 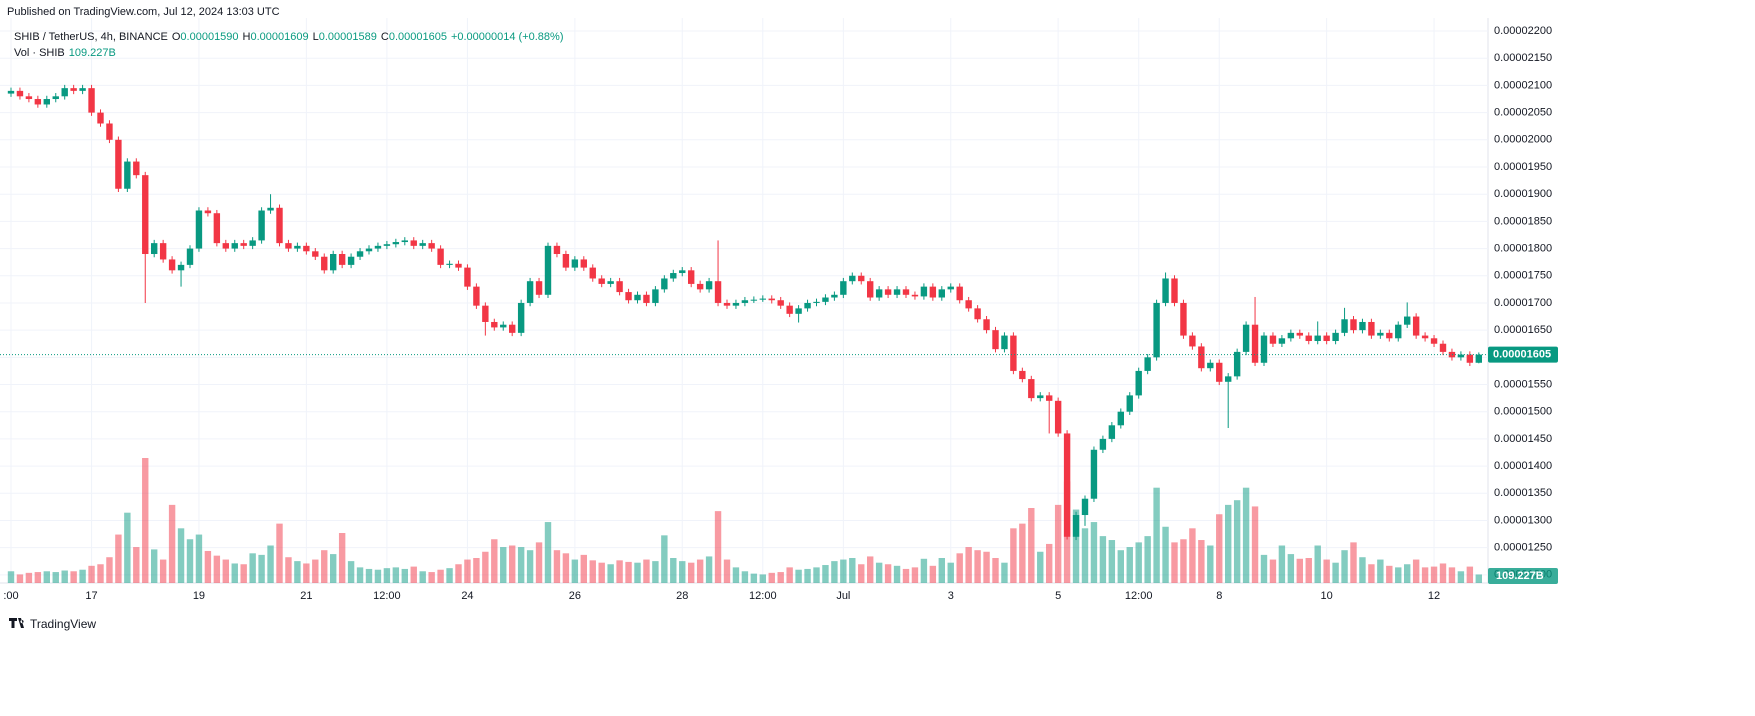 I want to click on y-tick-label: 0.00001750, so click(x=1523, y=276).